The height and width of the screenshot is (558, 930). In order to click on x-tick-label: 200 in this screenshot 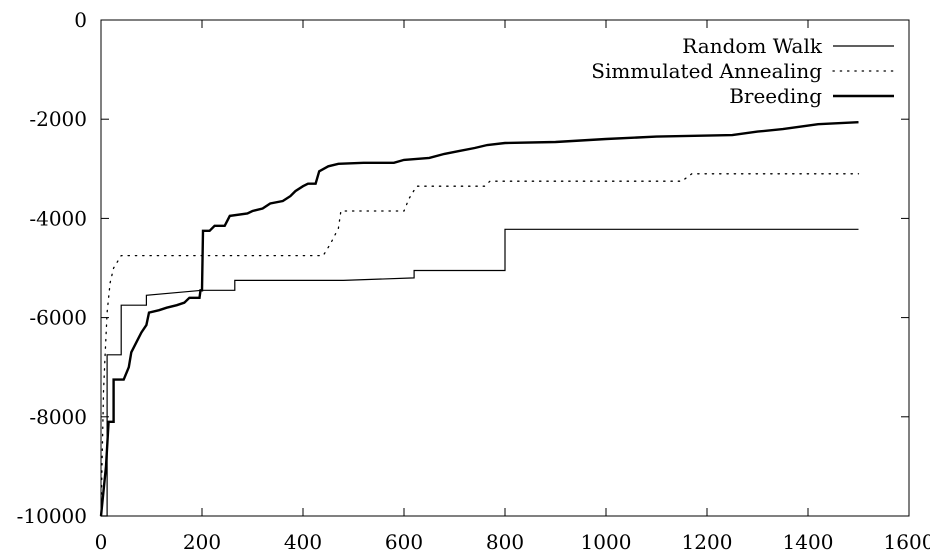, I will do `click(202, 542)`.